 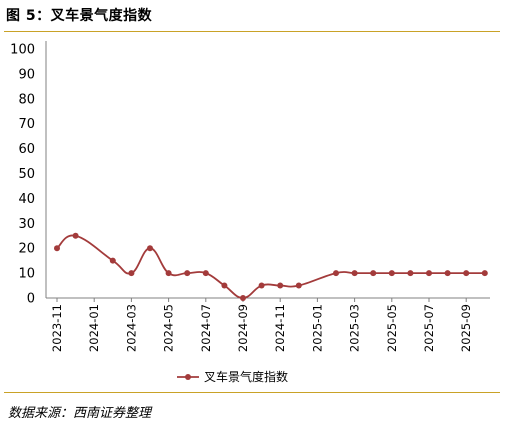 I want to click on title-rule, so click(x=252, y=31).